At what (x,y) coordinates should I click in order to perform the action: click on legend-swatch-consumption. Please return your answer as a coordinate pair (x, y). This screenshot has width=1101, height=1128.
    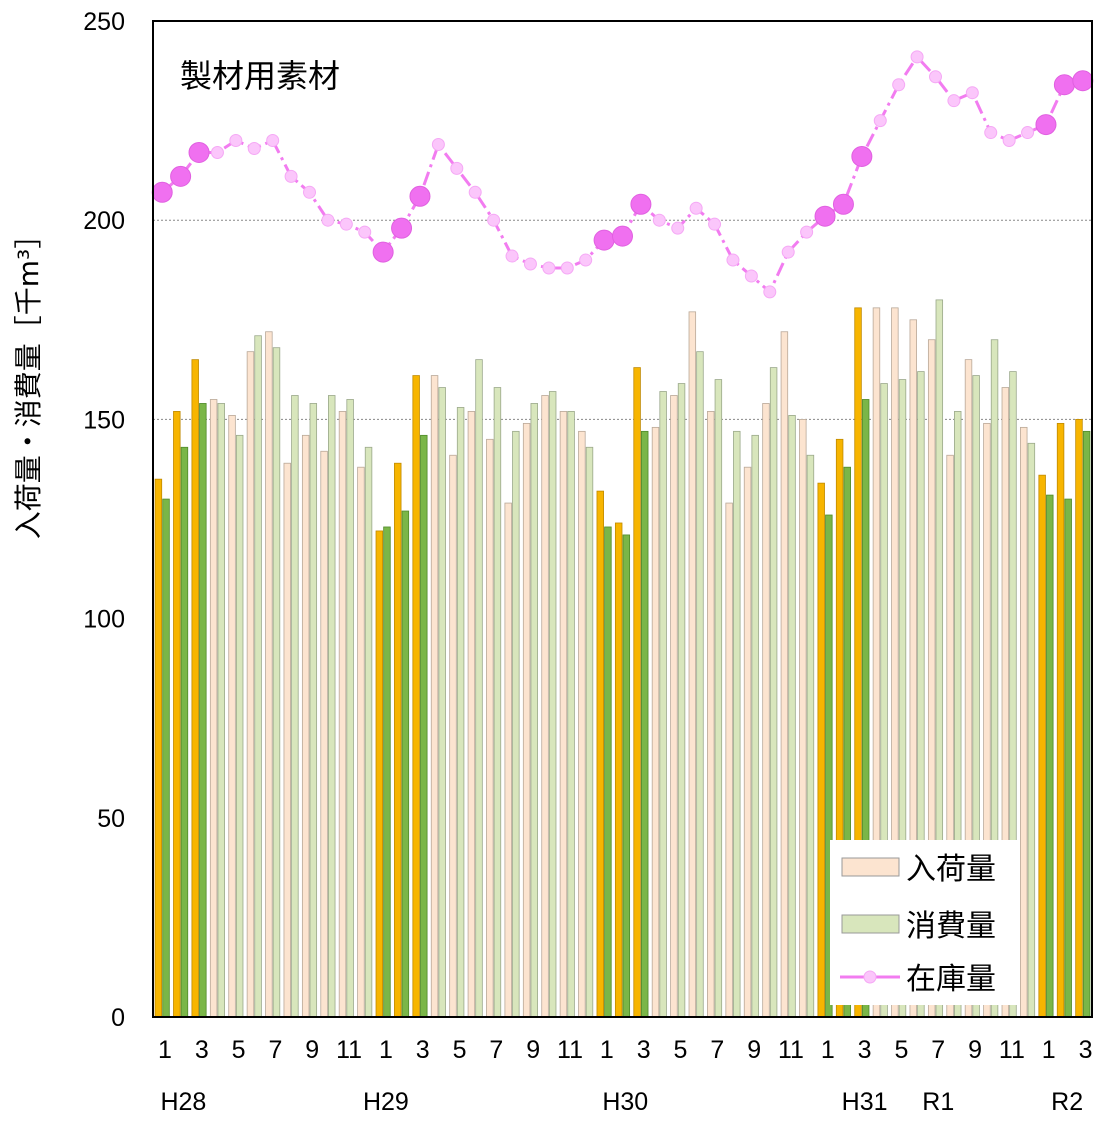
    Looking at the image, I should click on (870, 924).